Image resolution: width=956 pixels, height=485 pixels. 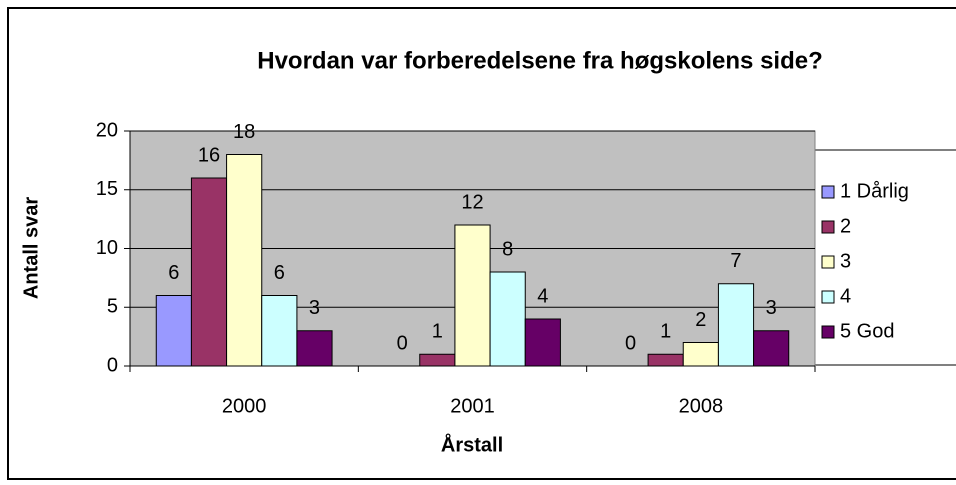 I want to click on y-tick-label: 10, so click(x=107, y=248).